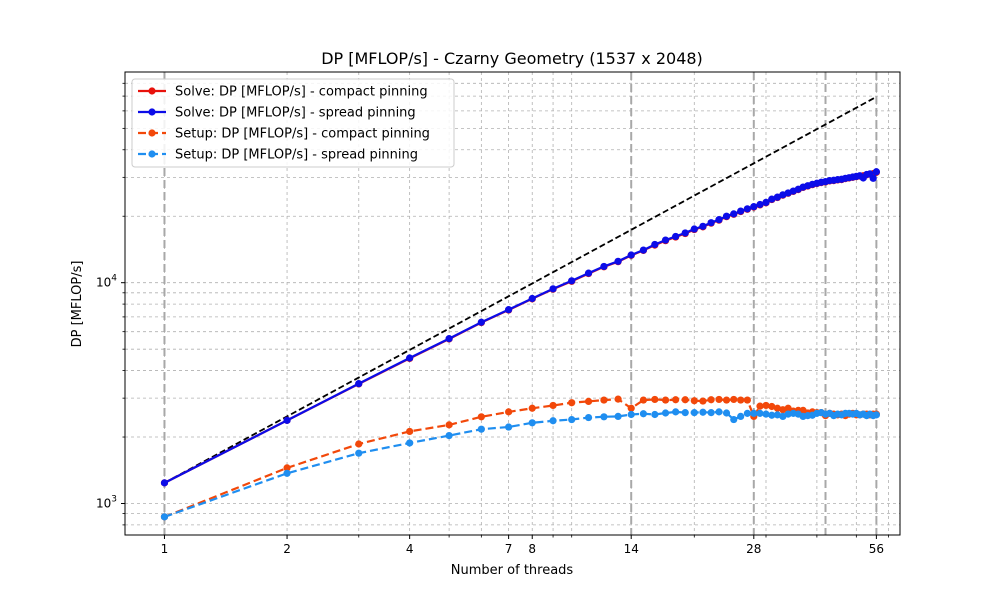 The height and width of the screenshot is (600, 1000). Describe the element at coordinates (293, 123) in the screenshot. I see `legend-box` at that location.